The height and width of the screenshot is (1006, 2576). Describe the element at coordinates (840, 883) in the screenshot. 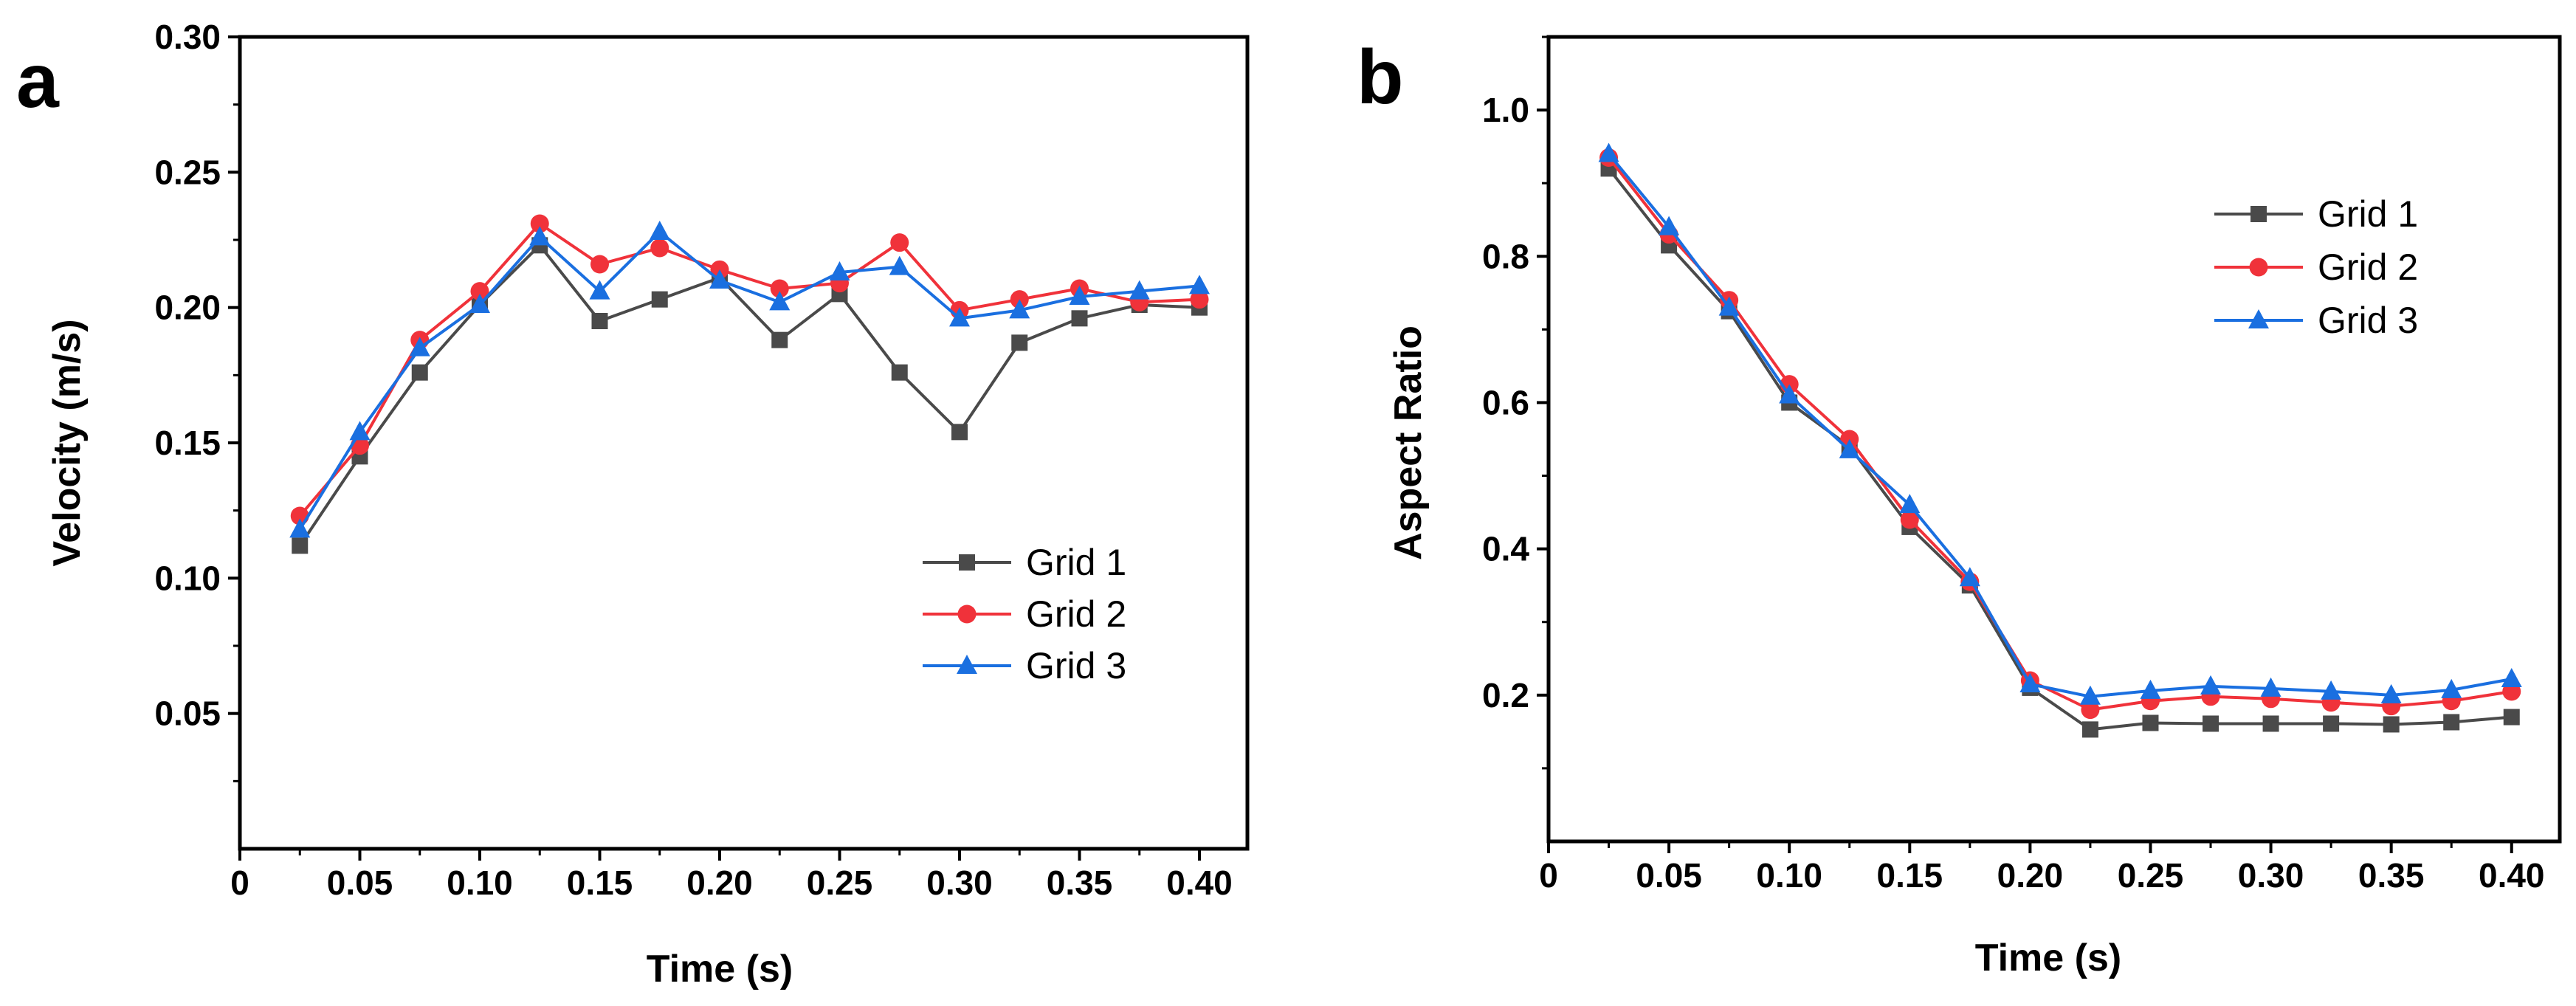

I see `x-tick-label: 0.25` at that location.